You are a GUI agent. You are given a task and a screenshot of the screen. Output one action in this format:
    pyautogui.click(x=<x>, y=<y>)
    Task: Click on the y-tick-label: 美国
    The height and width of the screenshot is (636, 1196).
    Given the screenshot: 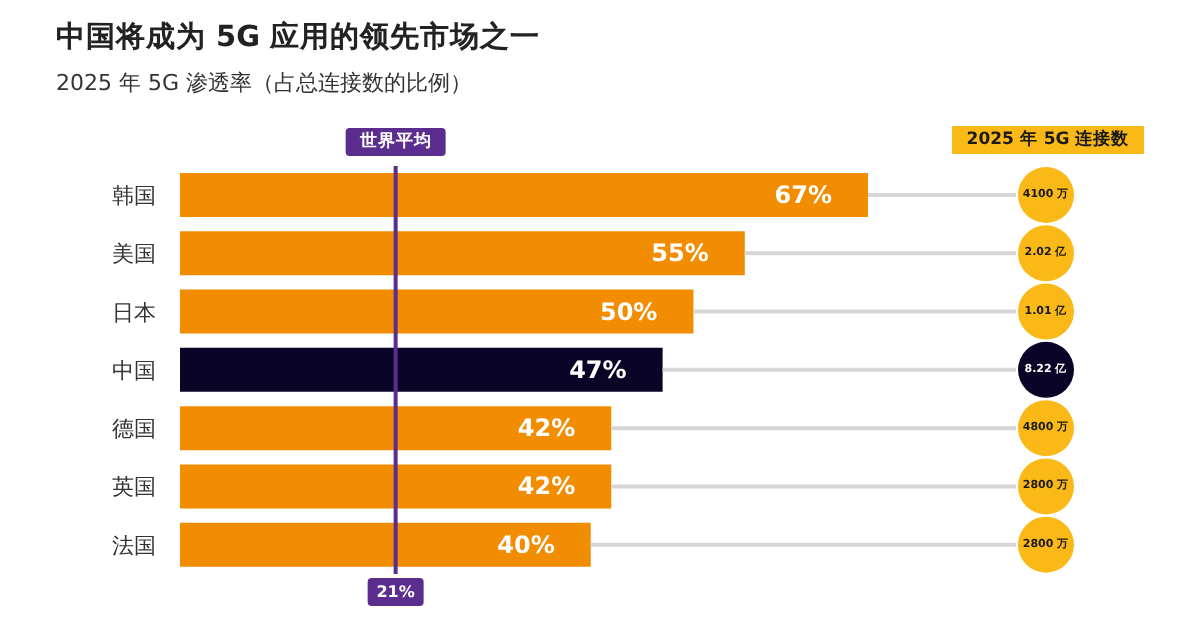 What is the action you would take?
    pyautogui.click(x=134, y=254)
    